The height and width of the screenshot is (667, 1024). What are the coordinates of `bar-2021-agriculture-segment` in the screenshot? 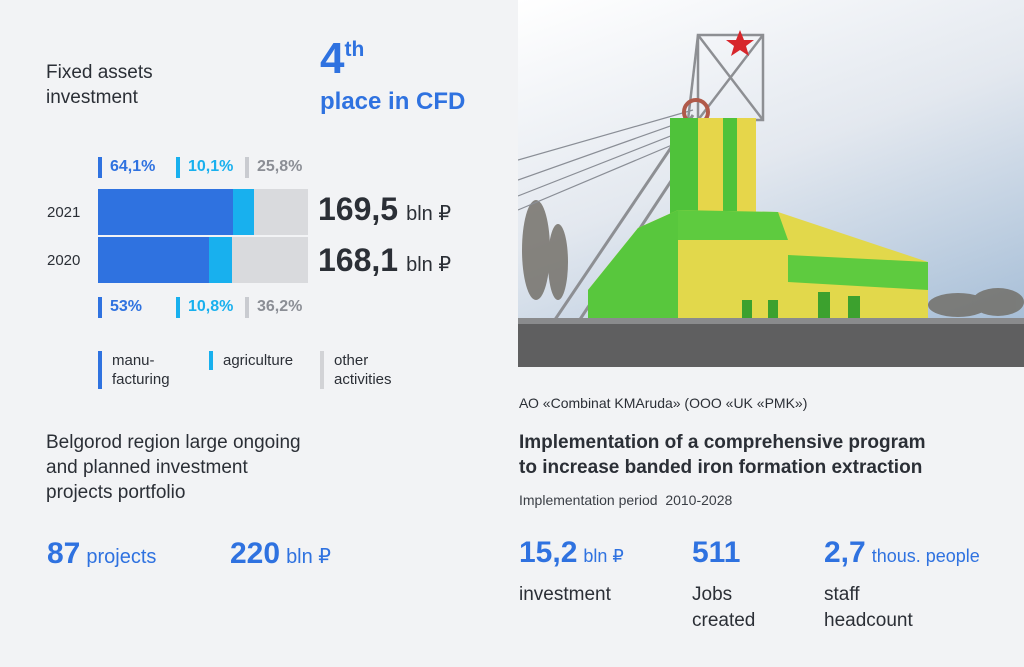 It's located at (243, 212).